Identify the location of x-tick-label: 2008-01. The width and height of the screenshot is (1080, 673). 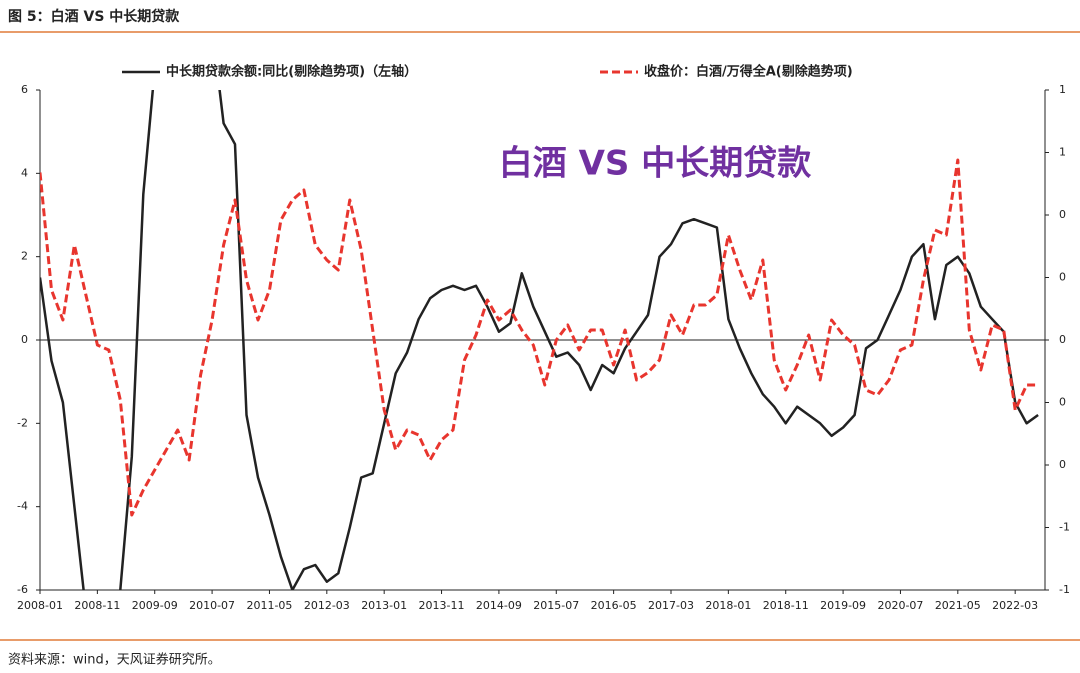
(40, 605).